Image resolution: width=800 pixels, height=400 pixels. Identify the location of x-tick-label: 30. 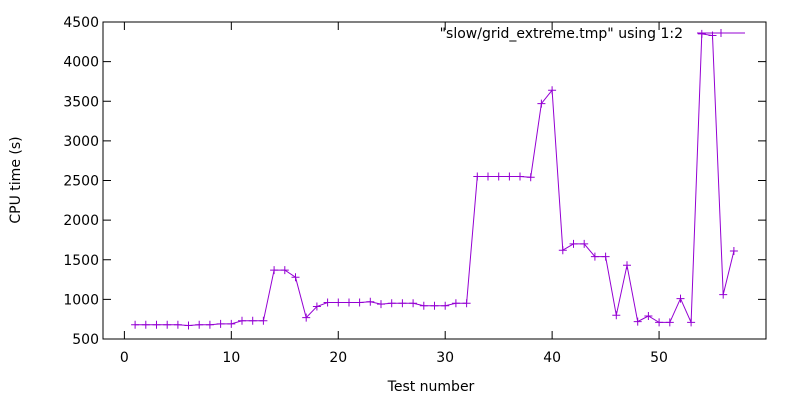
(445, 358).